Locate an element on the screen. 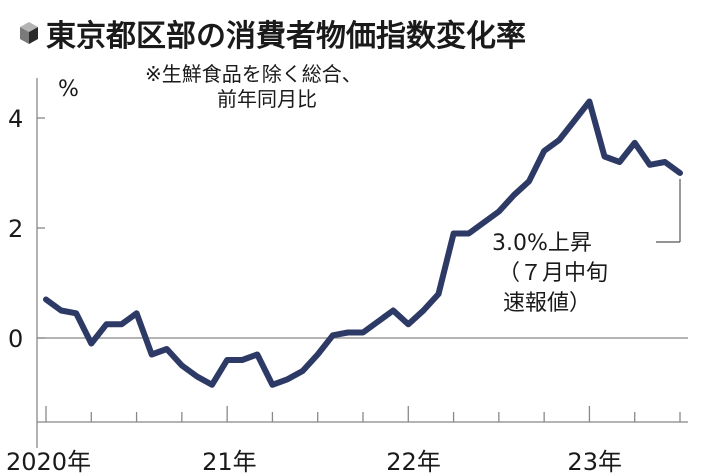 The image size is (701, 476). annotation-line-1: 3.0%上昇 is located at coordinates (542, 243).